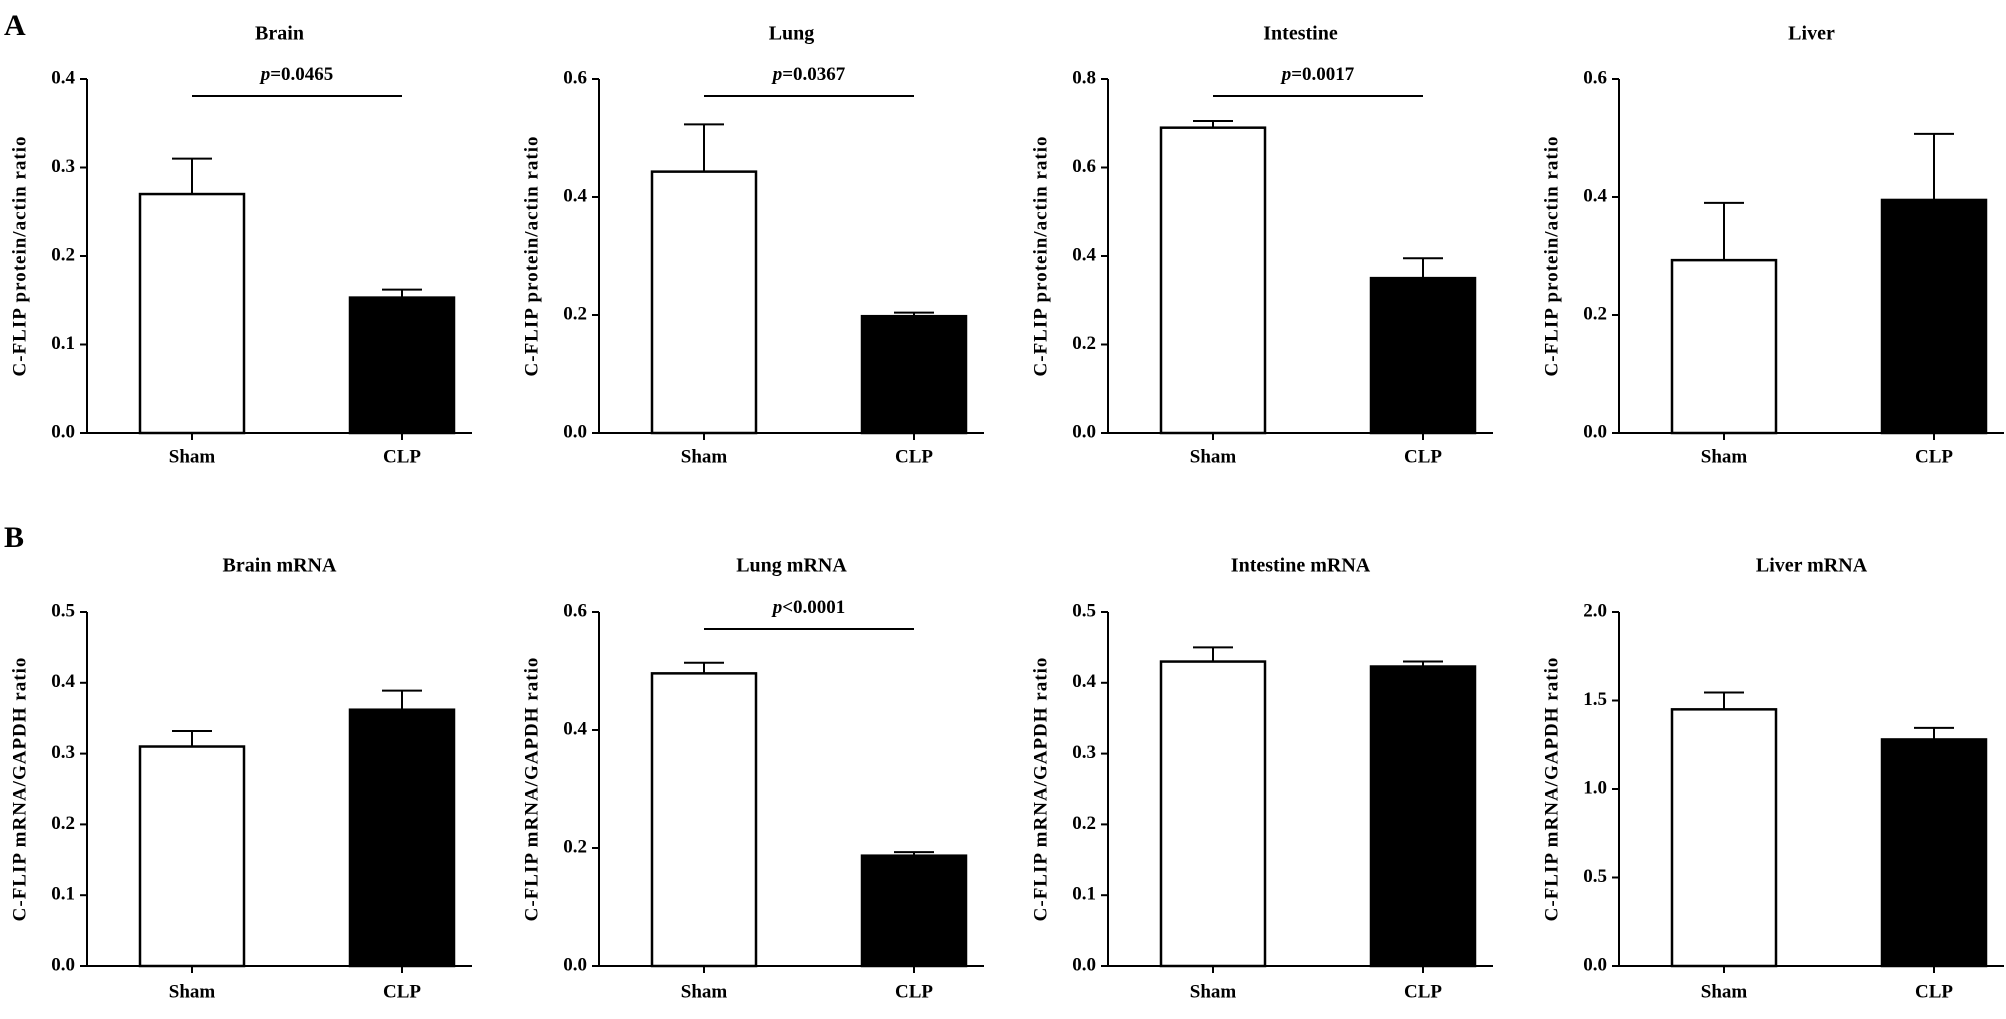  I want to click on panel-label: A, so click(15, 25).